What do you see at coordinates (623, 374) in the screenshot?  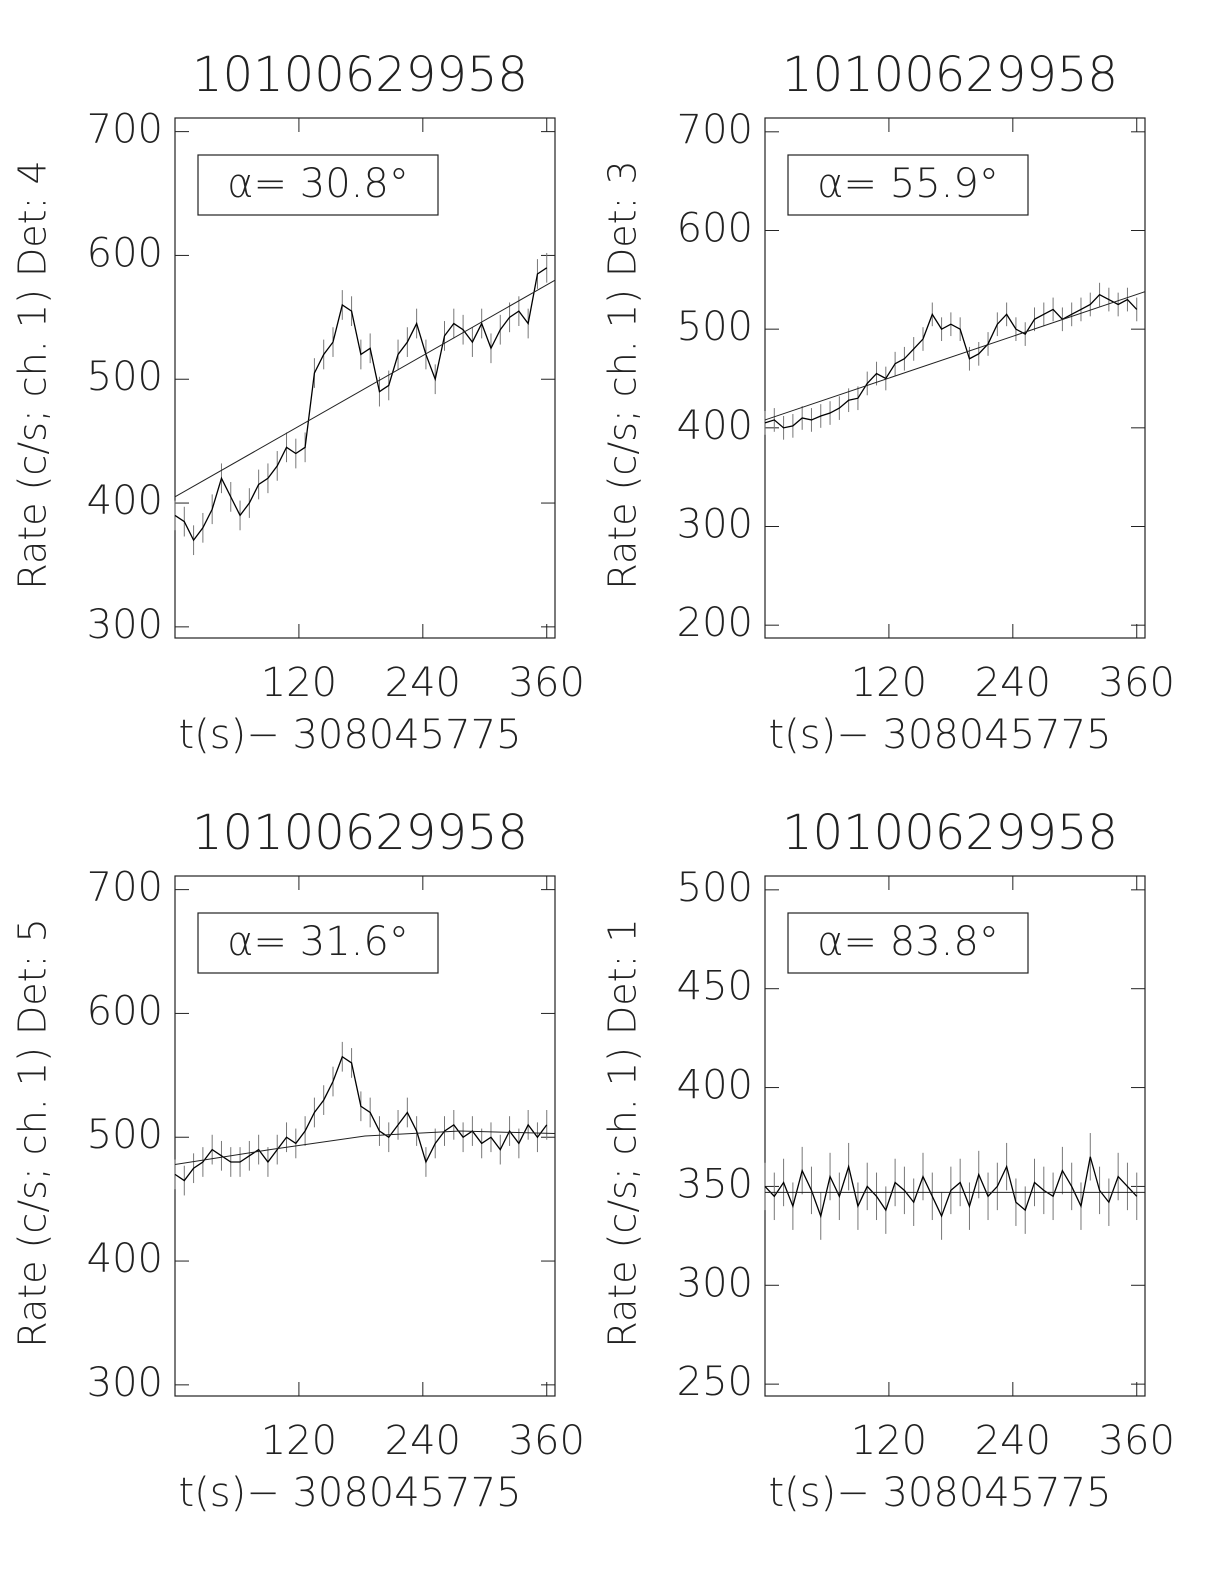 I see `y-axis-label: Rate (c/s; ch. 1) Det: 3` at bounding box center [623, 374].